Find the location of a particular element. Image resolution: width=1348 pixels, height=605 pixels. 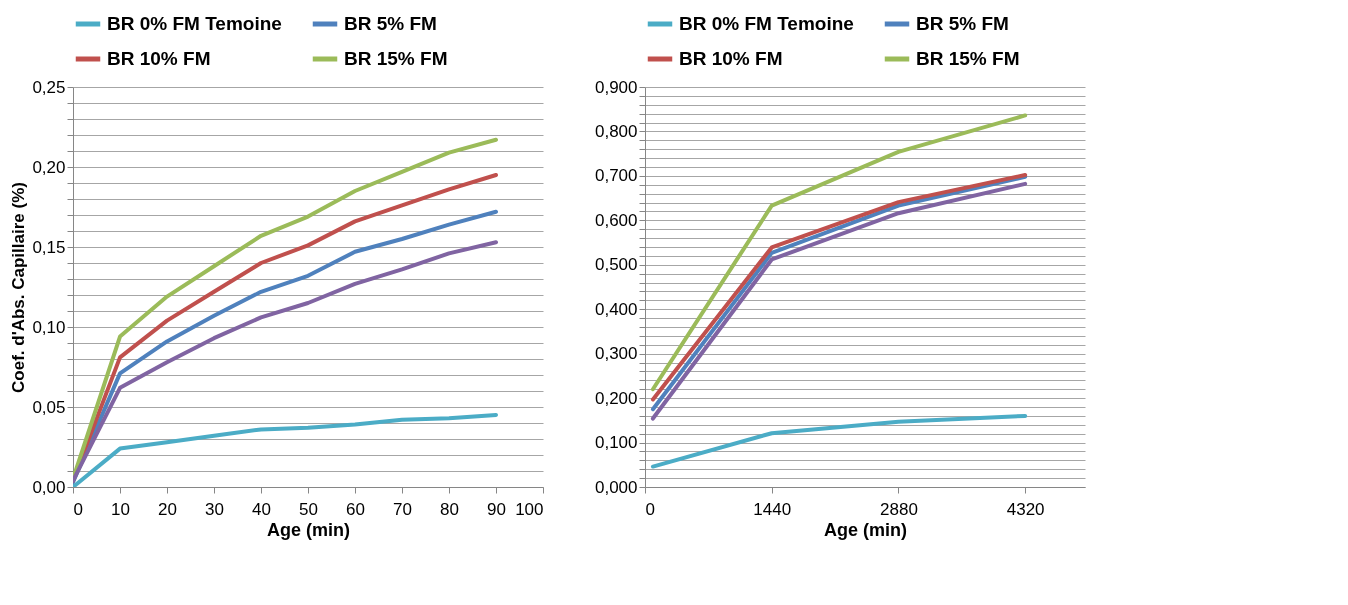

x-tick-label: 20 is located at coordinates (167, 509).